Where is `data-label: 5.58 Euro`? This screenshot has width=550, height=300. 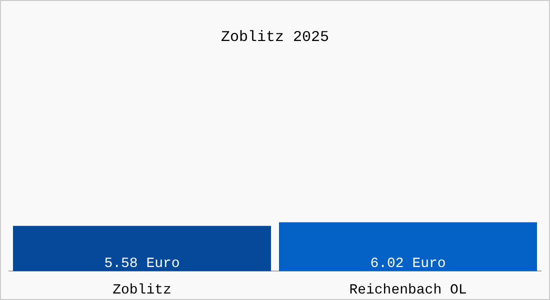 data-label: 5.58 Euro is located at coordinates (142, 264).